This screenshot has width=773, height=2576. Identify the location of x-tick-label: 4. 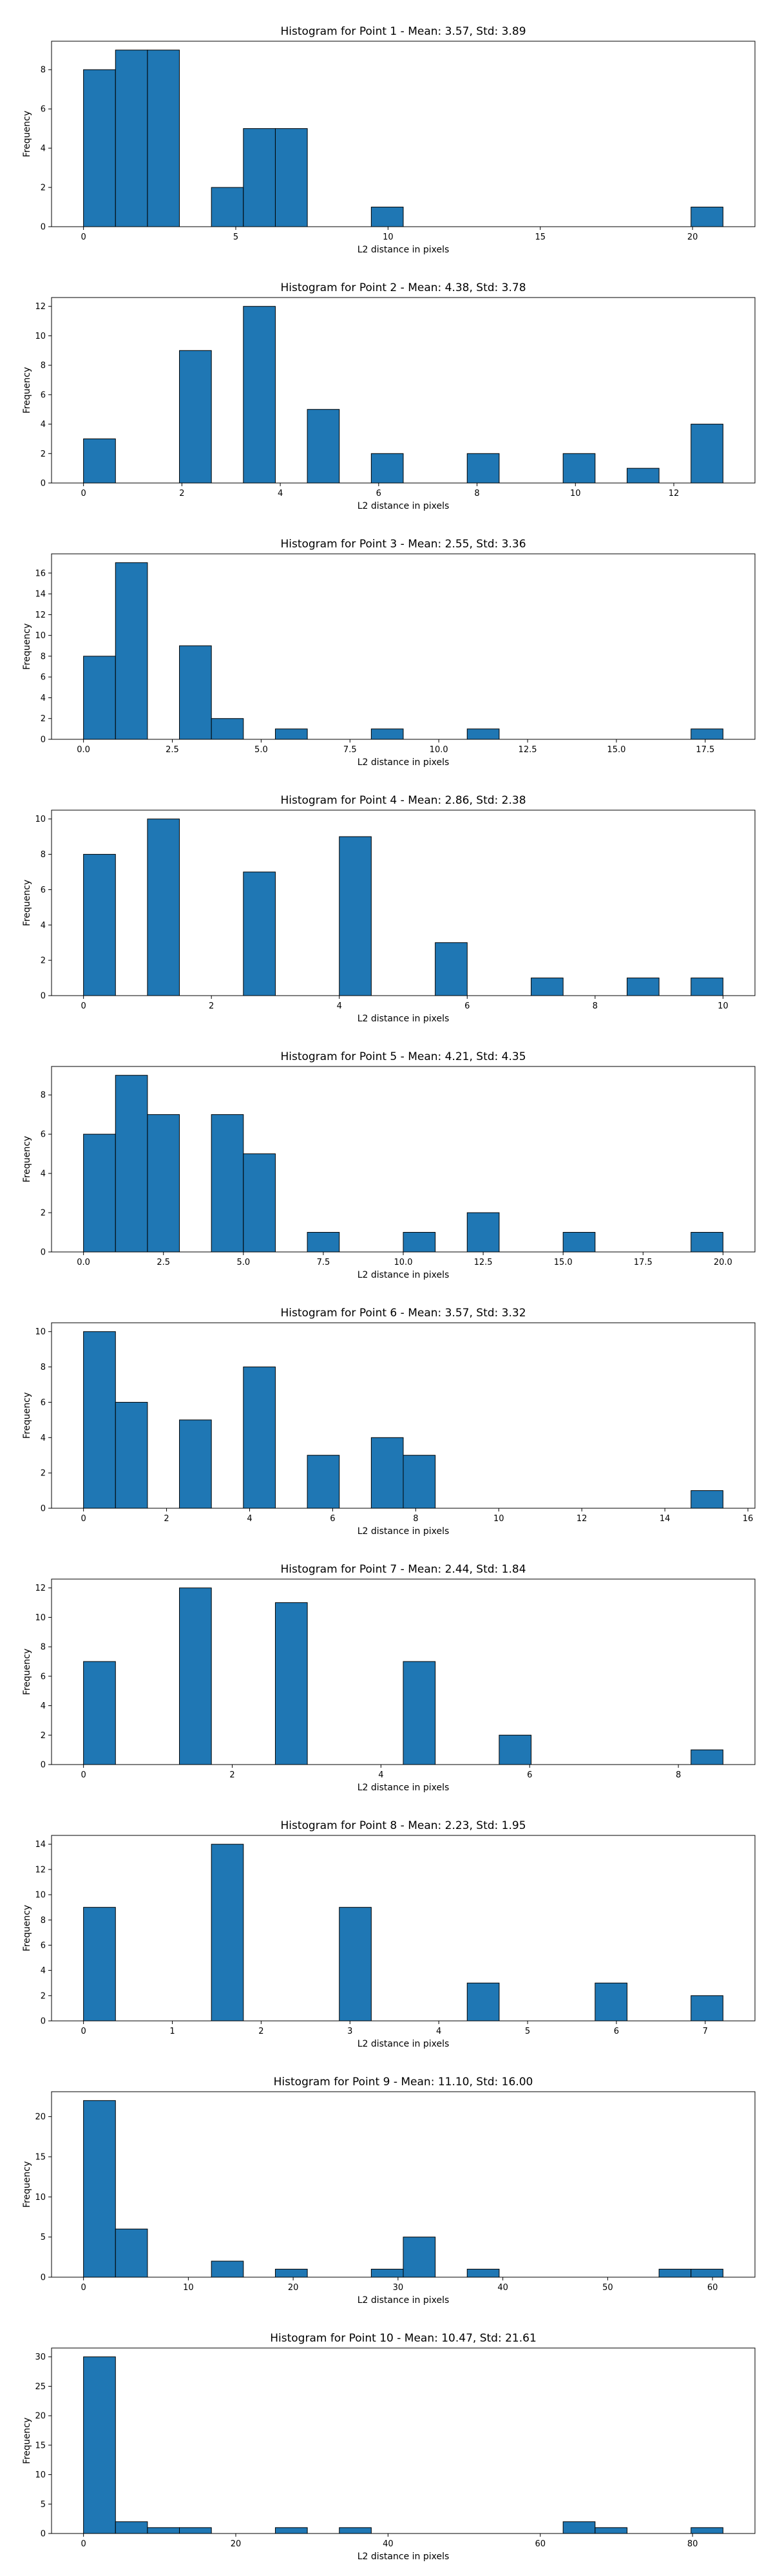
(249, 1519).